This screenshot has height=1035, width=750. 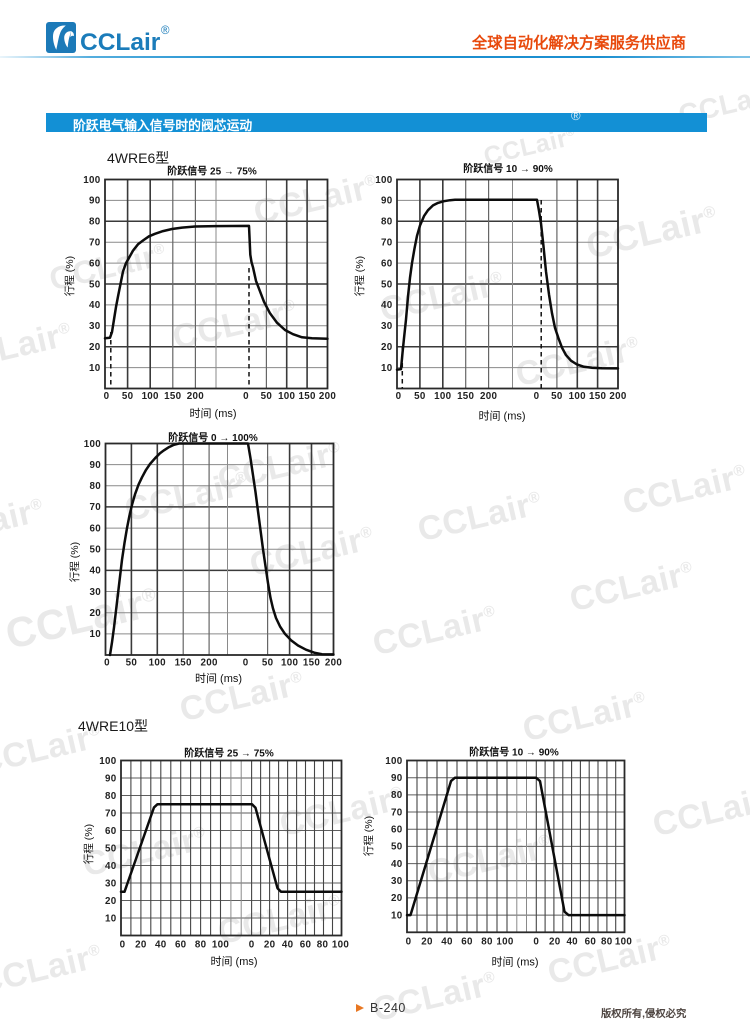 I want to click on svg-text: 阶跃信号 0 → 100%, so click(x=213, y=437).